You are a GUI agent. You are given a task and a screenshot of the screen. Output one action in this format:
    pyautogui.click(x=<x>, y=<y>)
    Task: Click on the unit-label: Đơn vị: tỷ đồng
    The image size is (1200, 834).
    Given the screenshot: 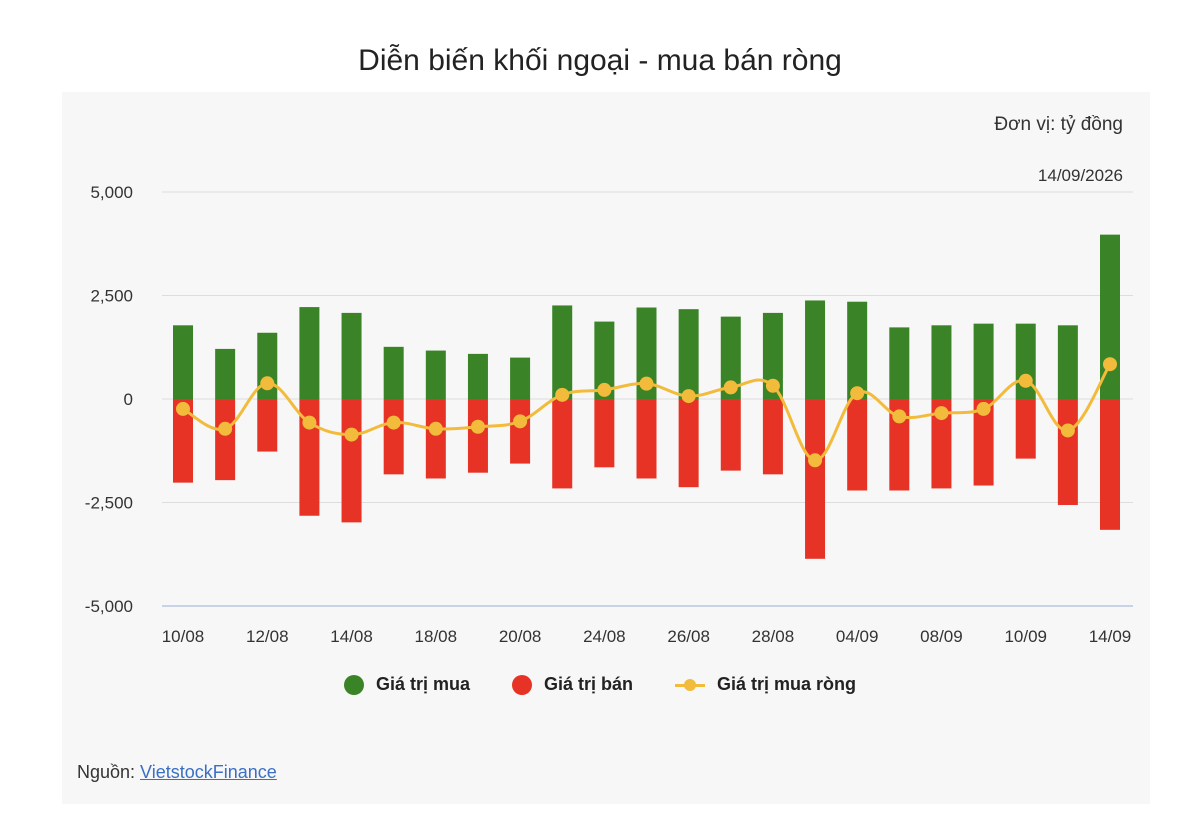 What is the action you would take?
    pyautogui.click(x=1058, y=124)
    